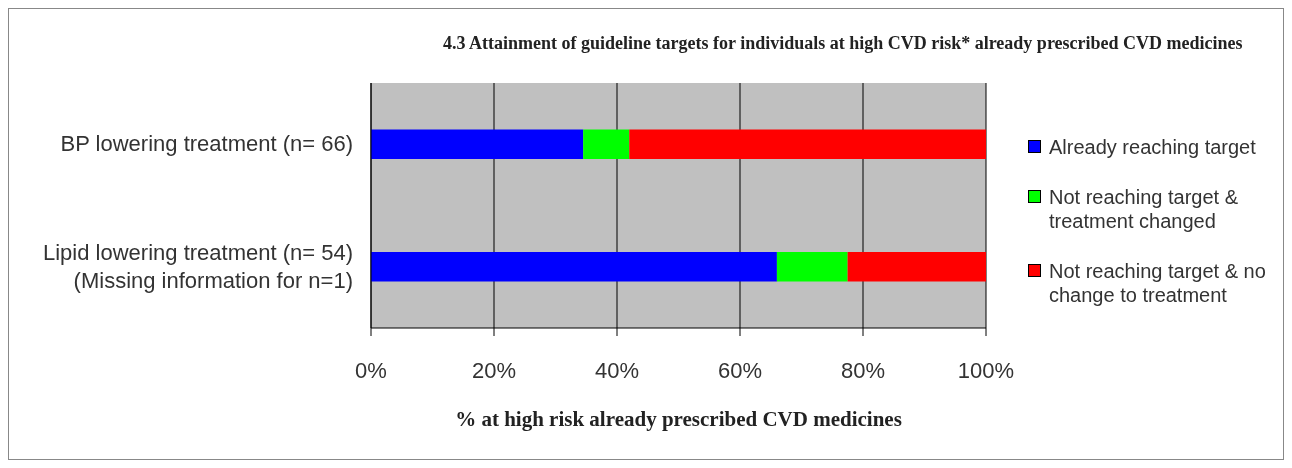 Image resolution: width=1292 pixels, height=468 pixels. I want to click on y-tick-label: BP lowering treatment (n= 66), so click(206, 144).